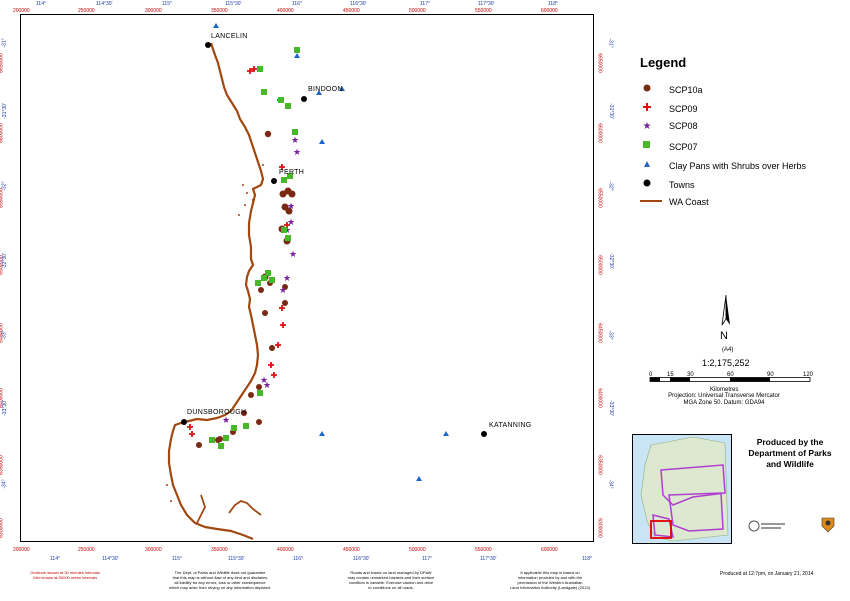 This screenshot has width=850, height=601. Describe the element at coordinates (351, 11) in the screenshot. I see `tick-top-easting: 450000` at that location.